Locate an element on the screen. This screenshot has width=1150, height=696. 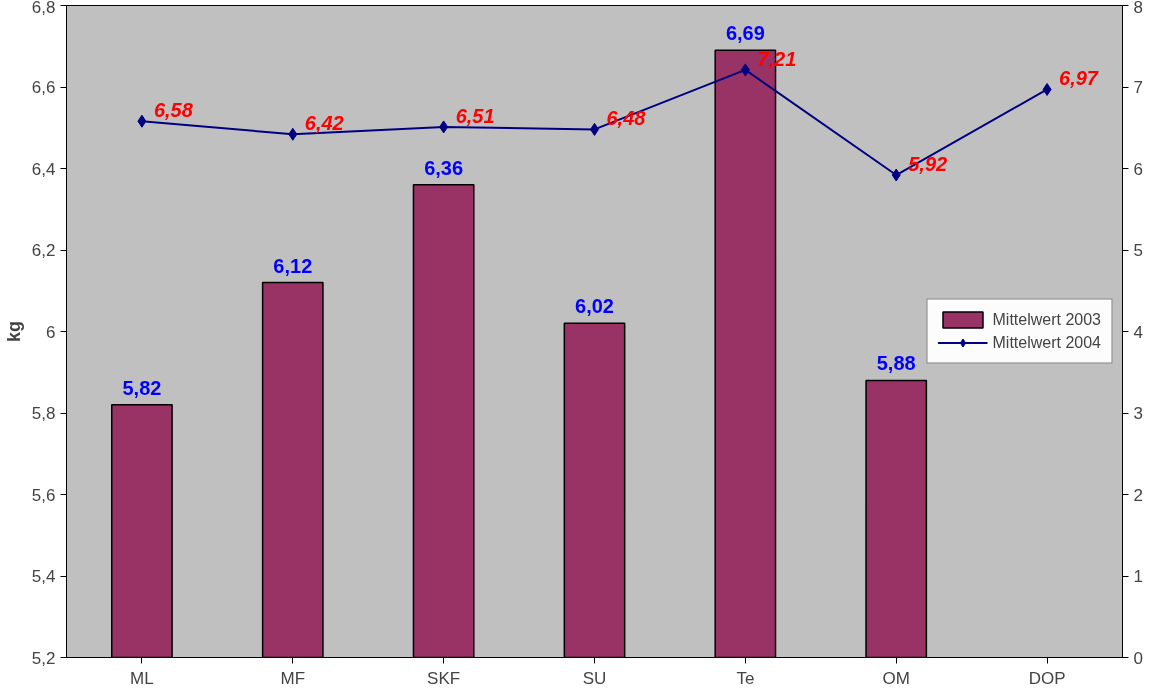
legend-label: Mittelwert 2004 is located at coordinates (1046, 342).